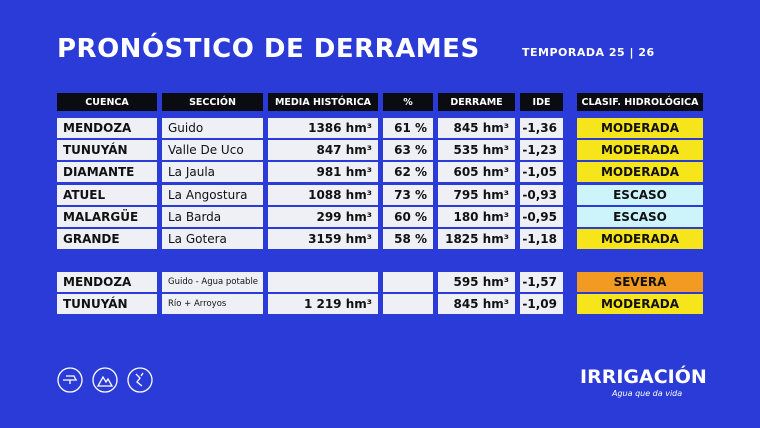  Describe the element at coordinates (541, 128) in the screenshot. I see `cell-ide: -1,36` at that location.